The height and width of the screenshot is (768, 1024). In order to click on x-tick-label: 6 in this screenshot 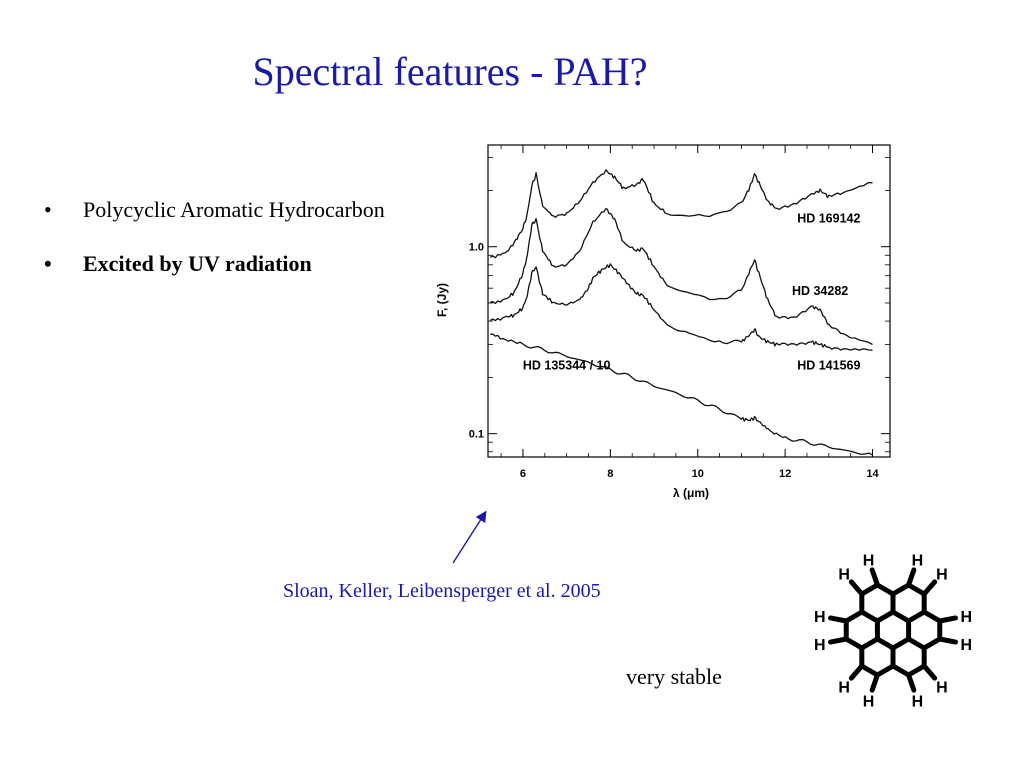, I will do `click(523, 474)`.